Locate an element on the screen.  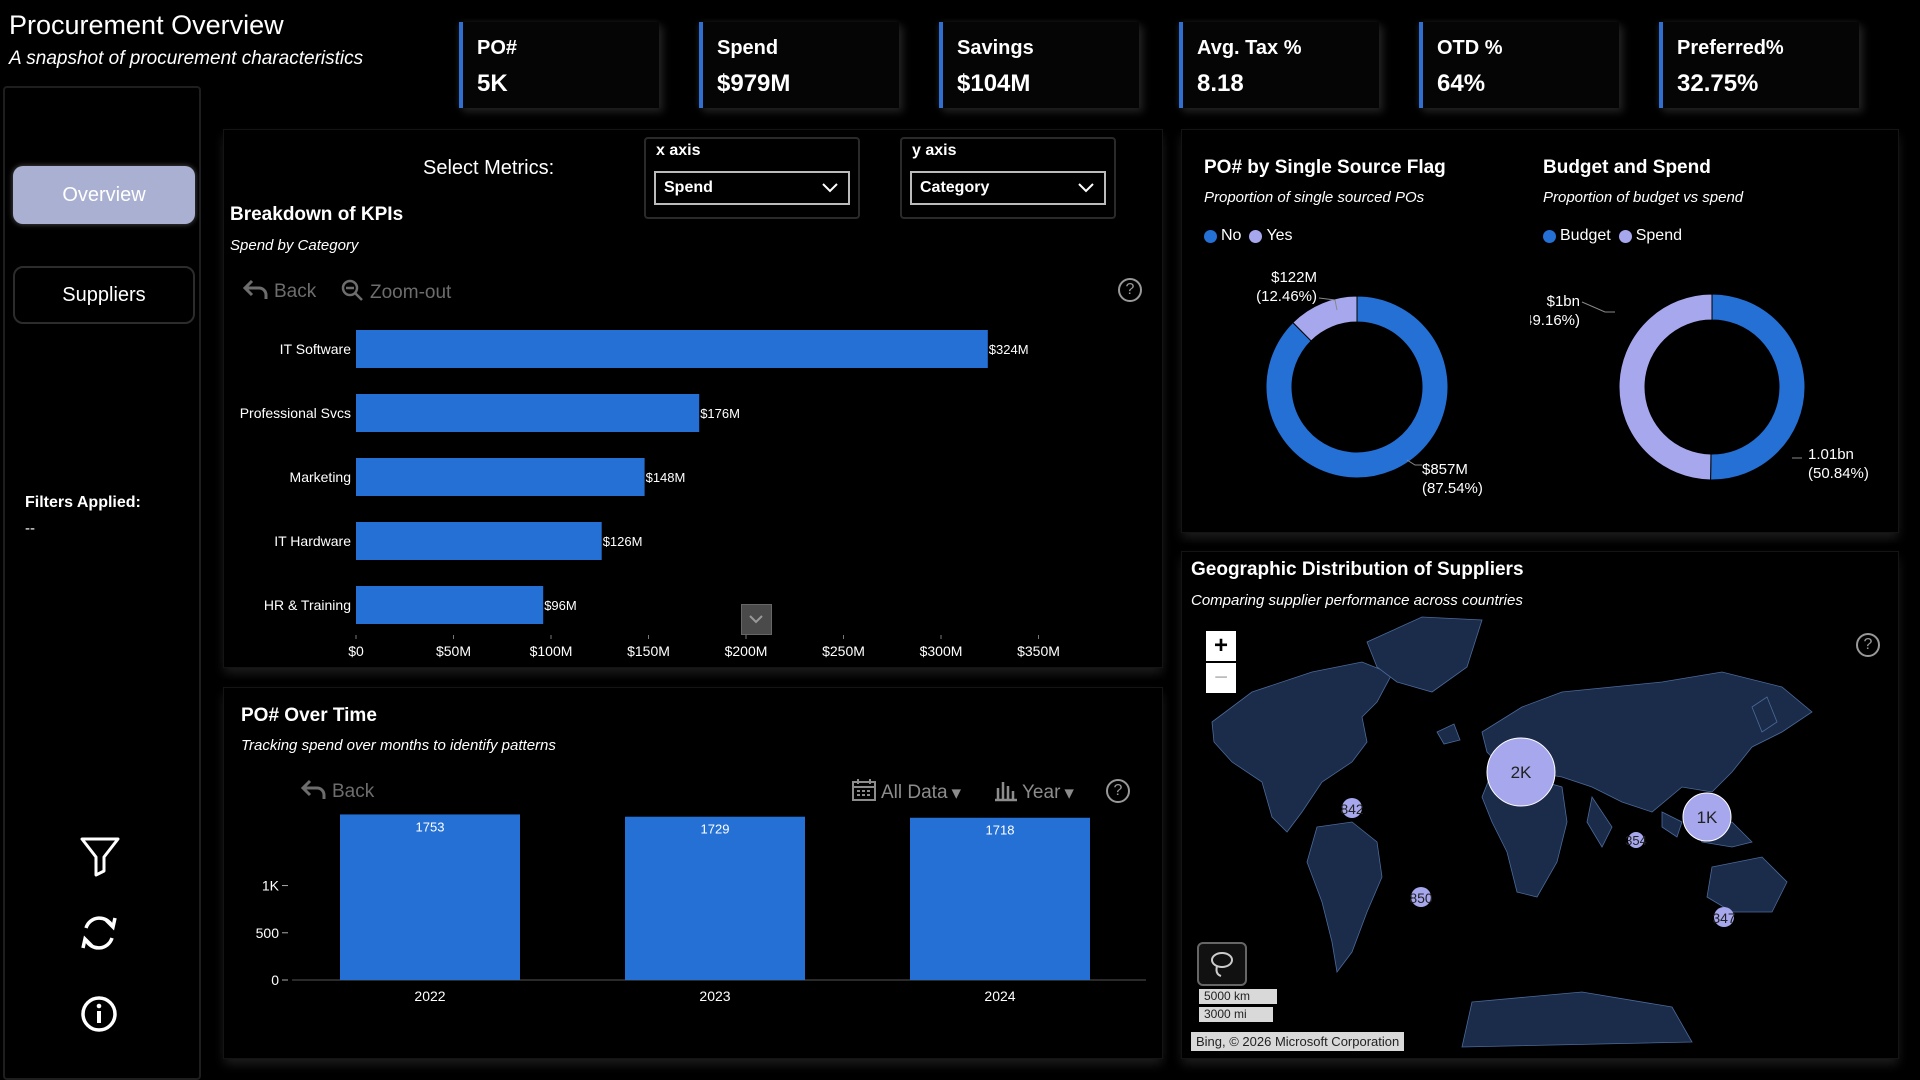
kpi-card-po: PO# 5K is located at coordinates (559, 65).